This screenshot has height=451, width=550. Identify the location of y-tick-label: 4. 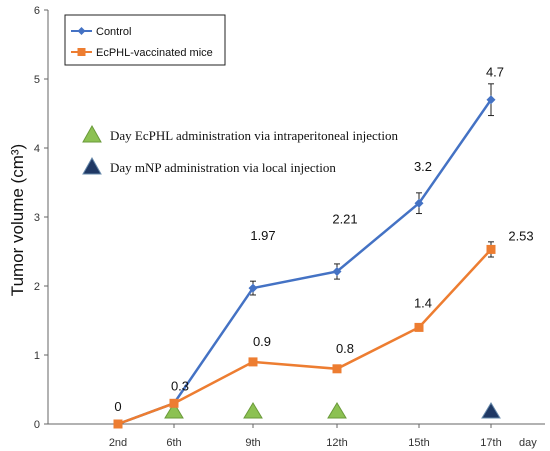
(37, 149).